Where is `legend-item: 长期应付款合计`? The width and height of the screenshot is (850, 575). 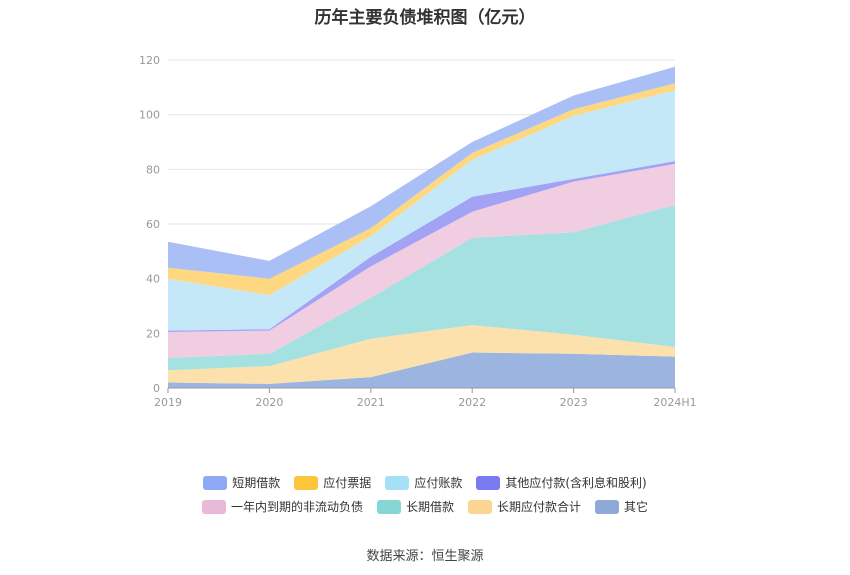 legend-item: 长期应付款合计 is located at coordinates (524, 506).